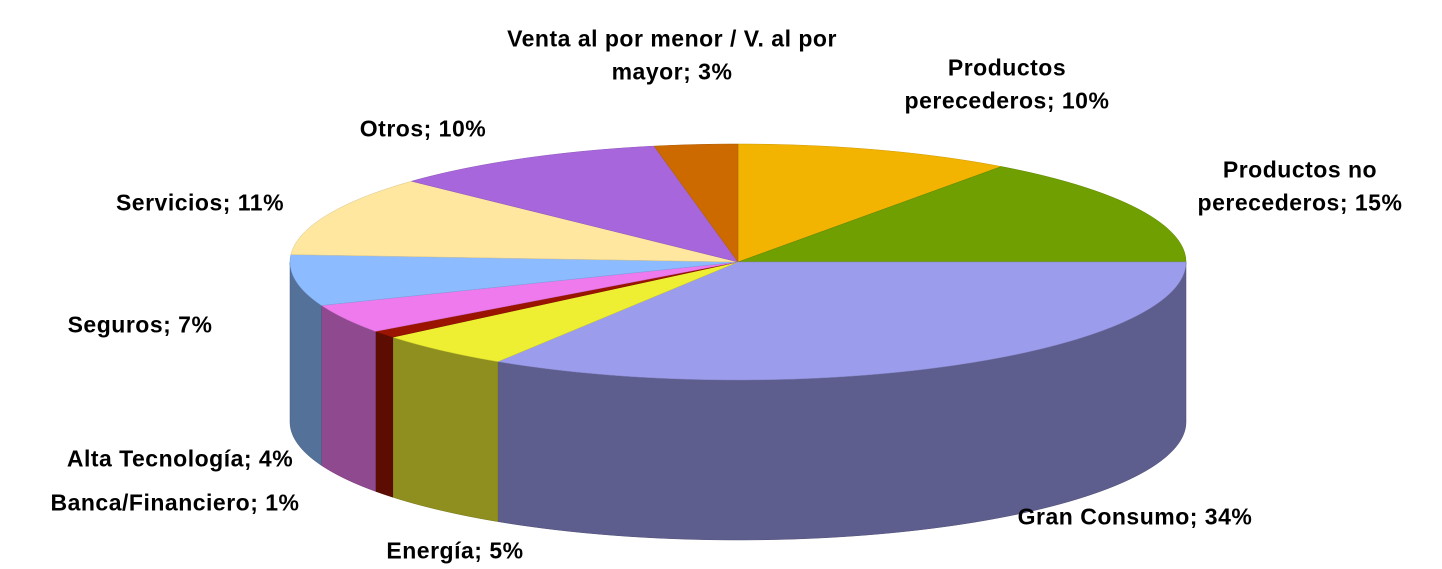 This screenshot has height=569, width=1442. I want to click on data-label: Banca/Financiero; 1%, so click(175, 502).